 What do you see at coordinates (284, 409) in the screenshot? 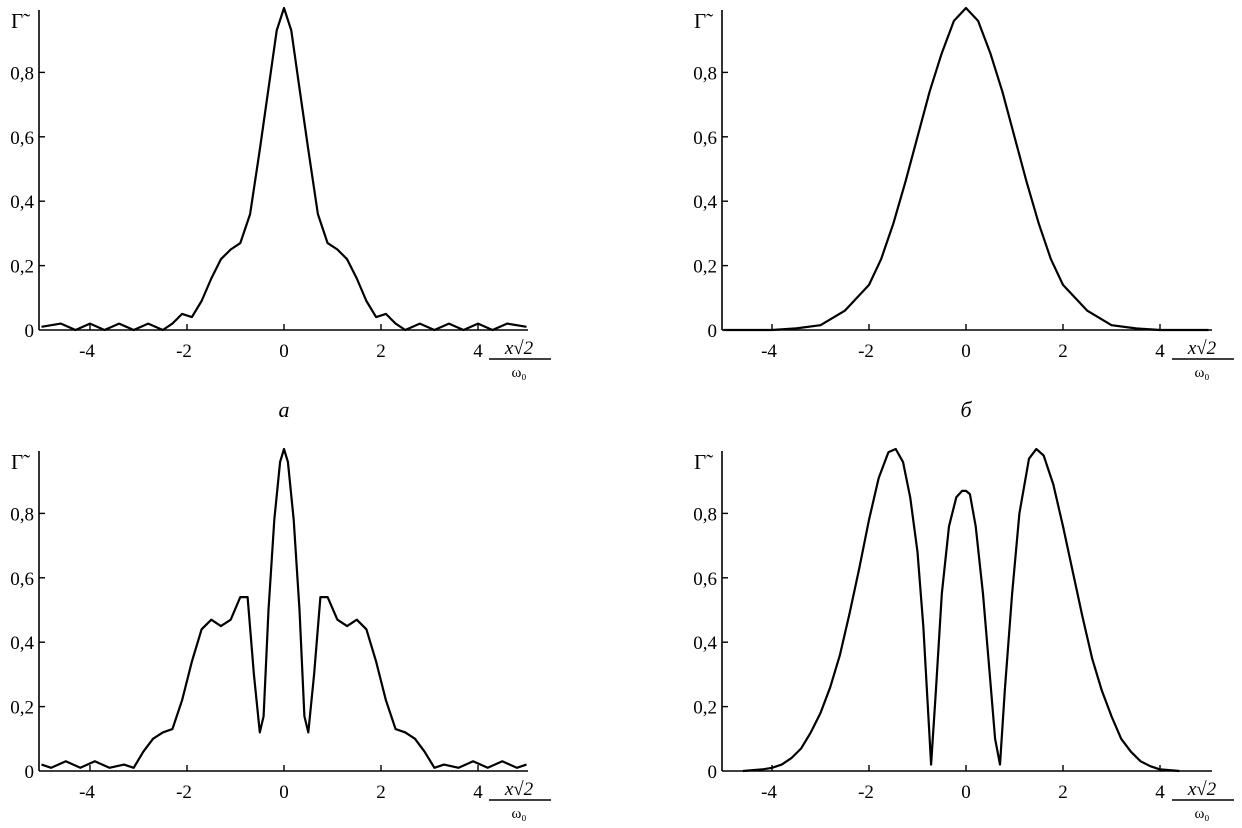
I see `panel-caption: а` at bounding box center [284, 409].